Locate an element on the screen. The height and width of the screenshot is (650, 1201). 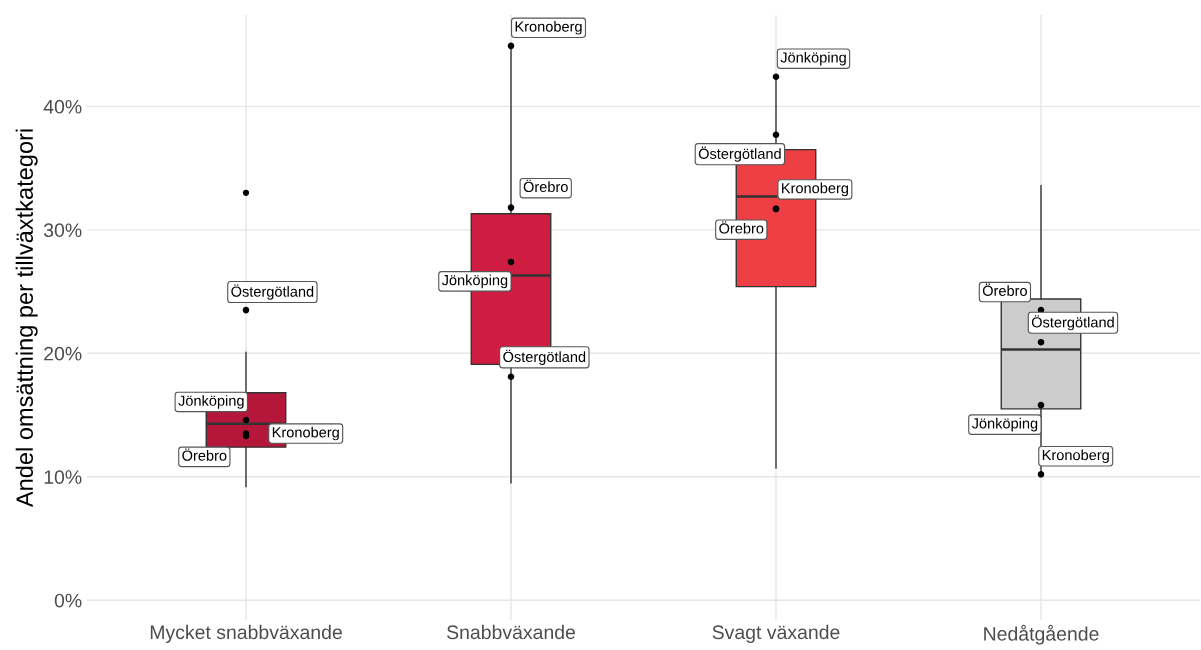
x-tick-label: Svagt växande is located at coordinates (776, 633).